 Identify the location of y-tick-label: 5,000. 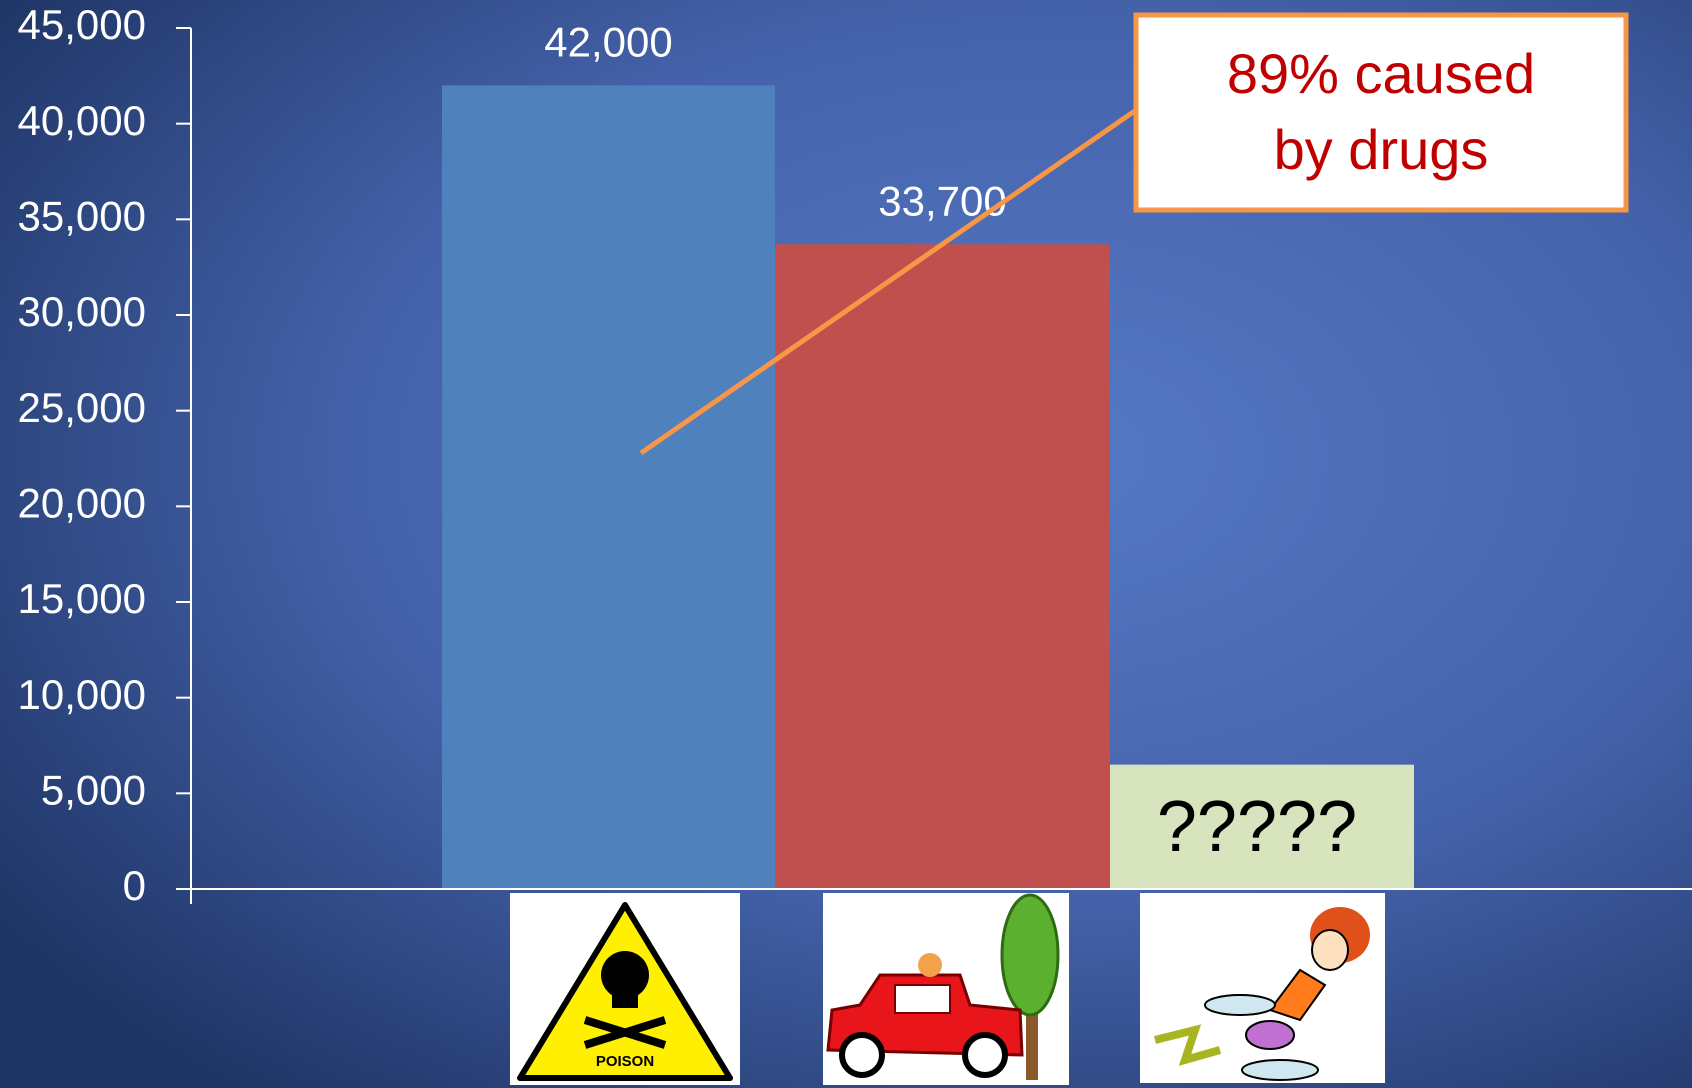
(93, 789).